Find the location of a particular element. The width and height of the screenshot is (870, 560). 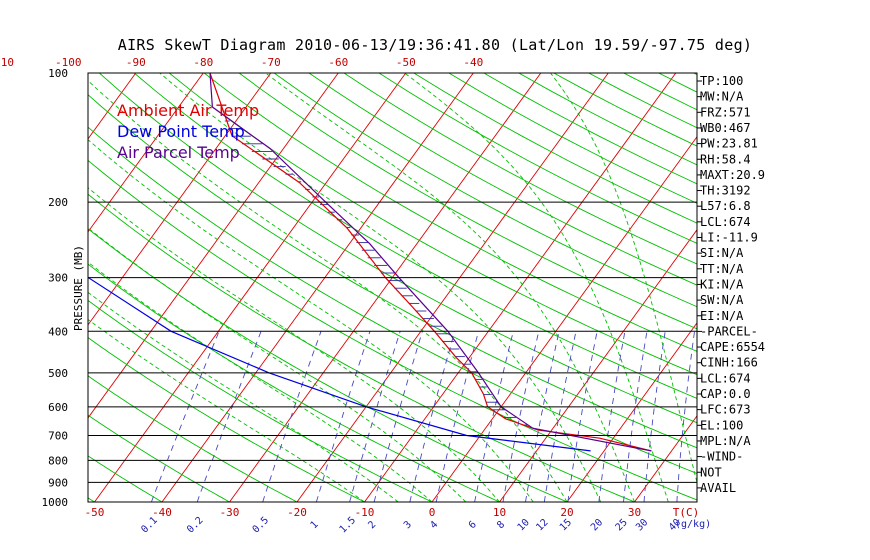

mixing-ratio-tick-label: 20 is located at coordinates (597, 525).